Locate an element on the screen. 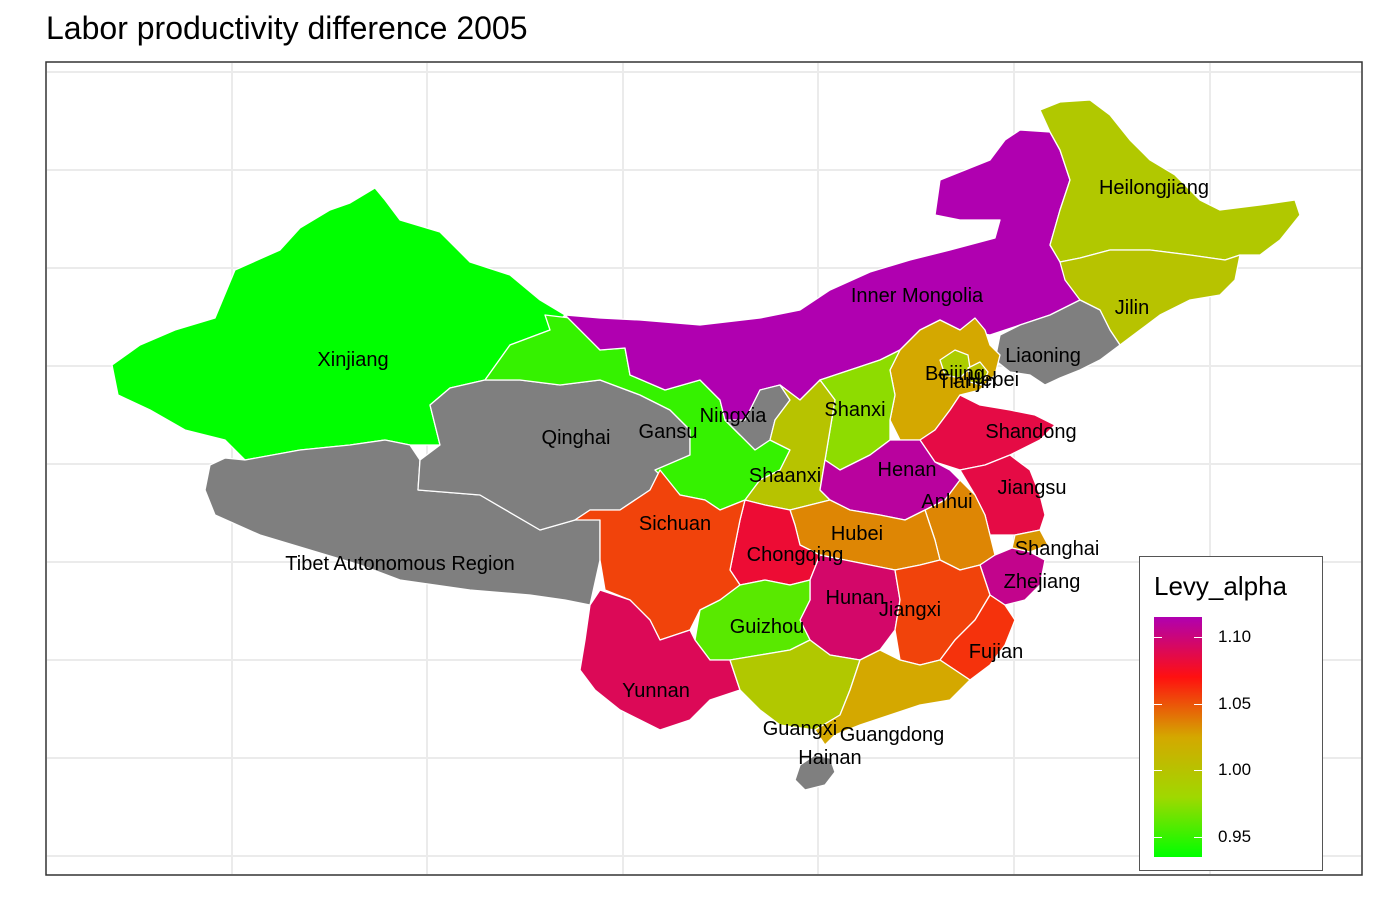  label-shanxi: Shanxi is located at coordinates (854, 410).